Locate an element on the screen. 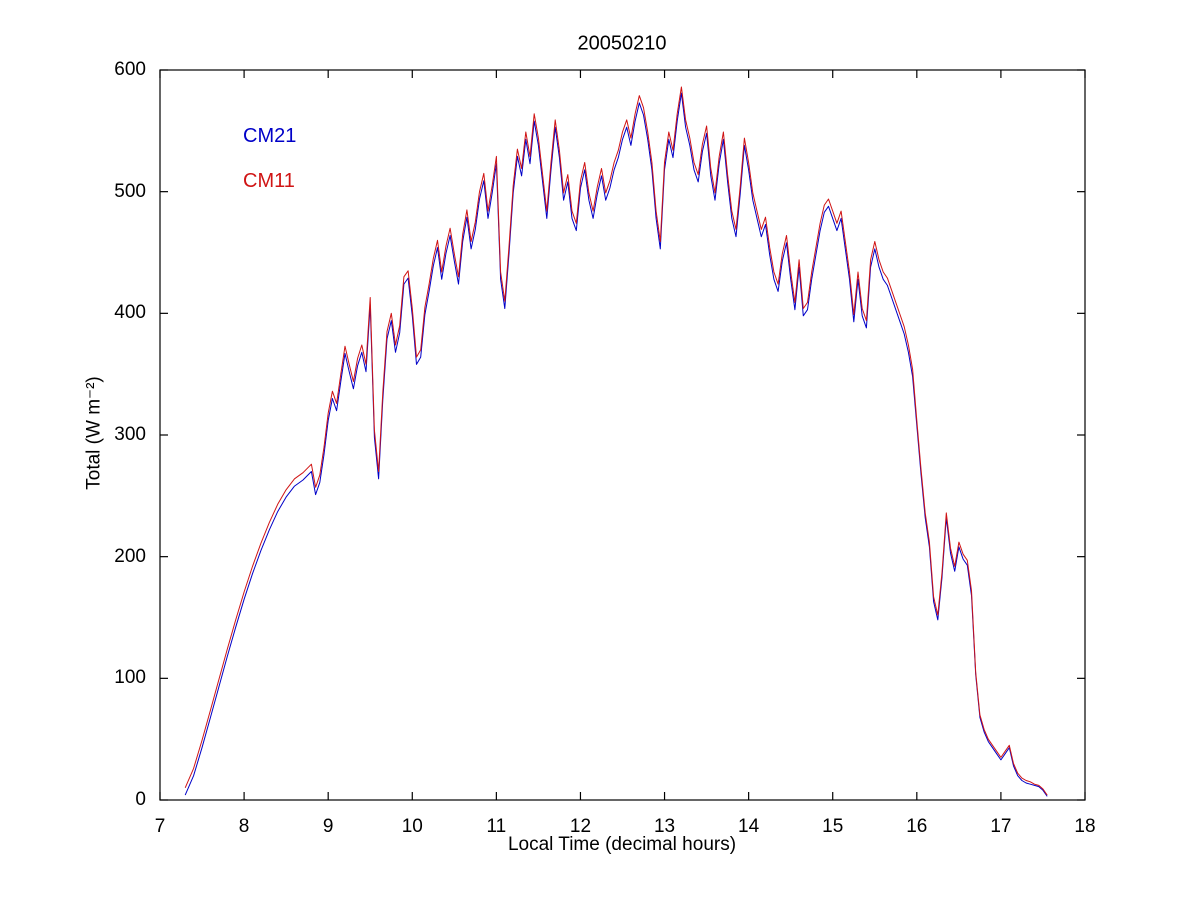  x-axis-label: Local Time (decimal hours) is located at coordinates (622, 844).